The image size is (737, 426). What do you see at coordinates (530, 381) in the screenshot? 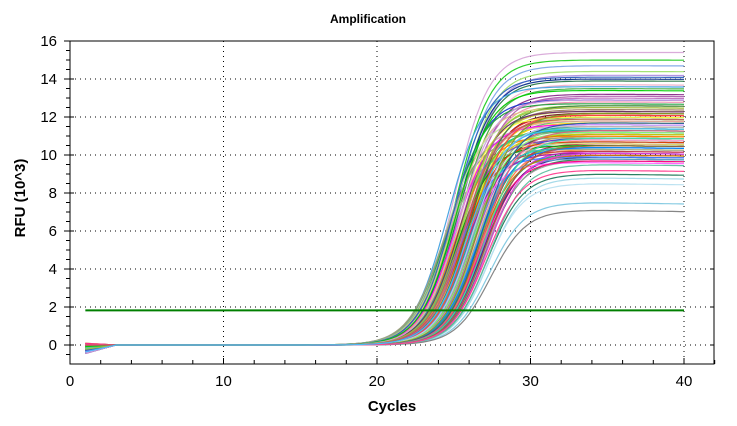
I see `x-tick-label: 30` at bounding box center [530, 381].